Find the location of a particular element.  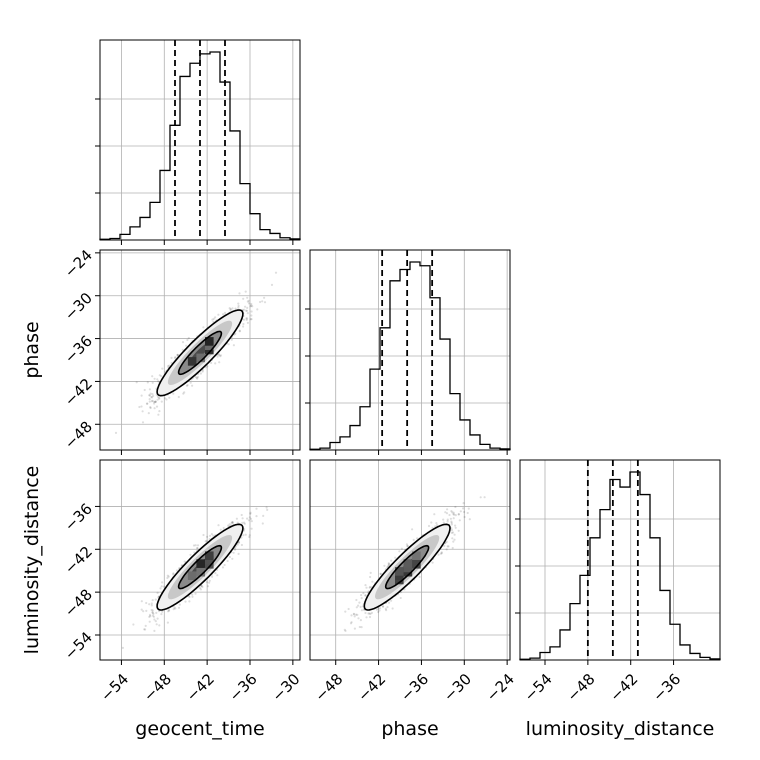

y-tick-label: −54 is located at coordinates (78, 645).